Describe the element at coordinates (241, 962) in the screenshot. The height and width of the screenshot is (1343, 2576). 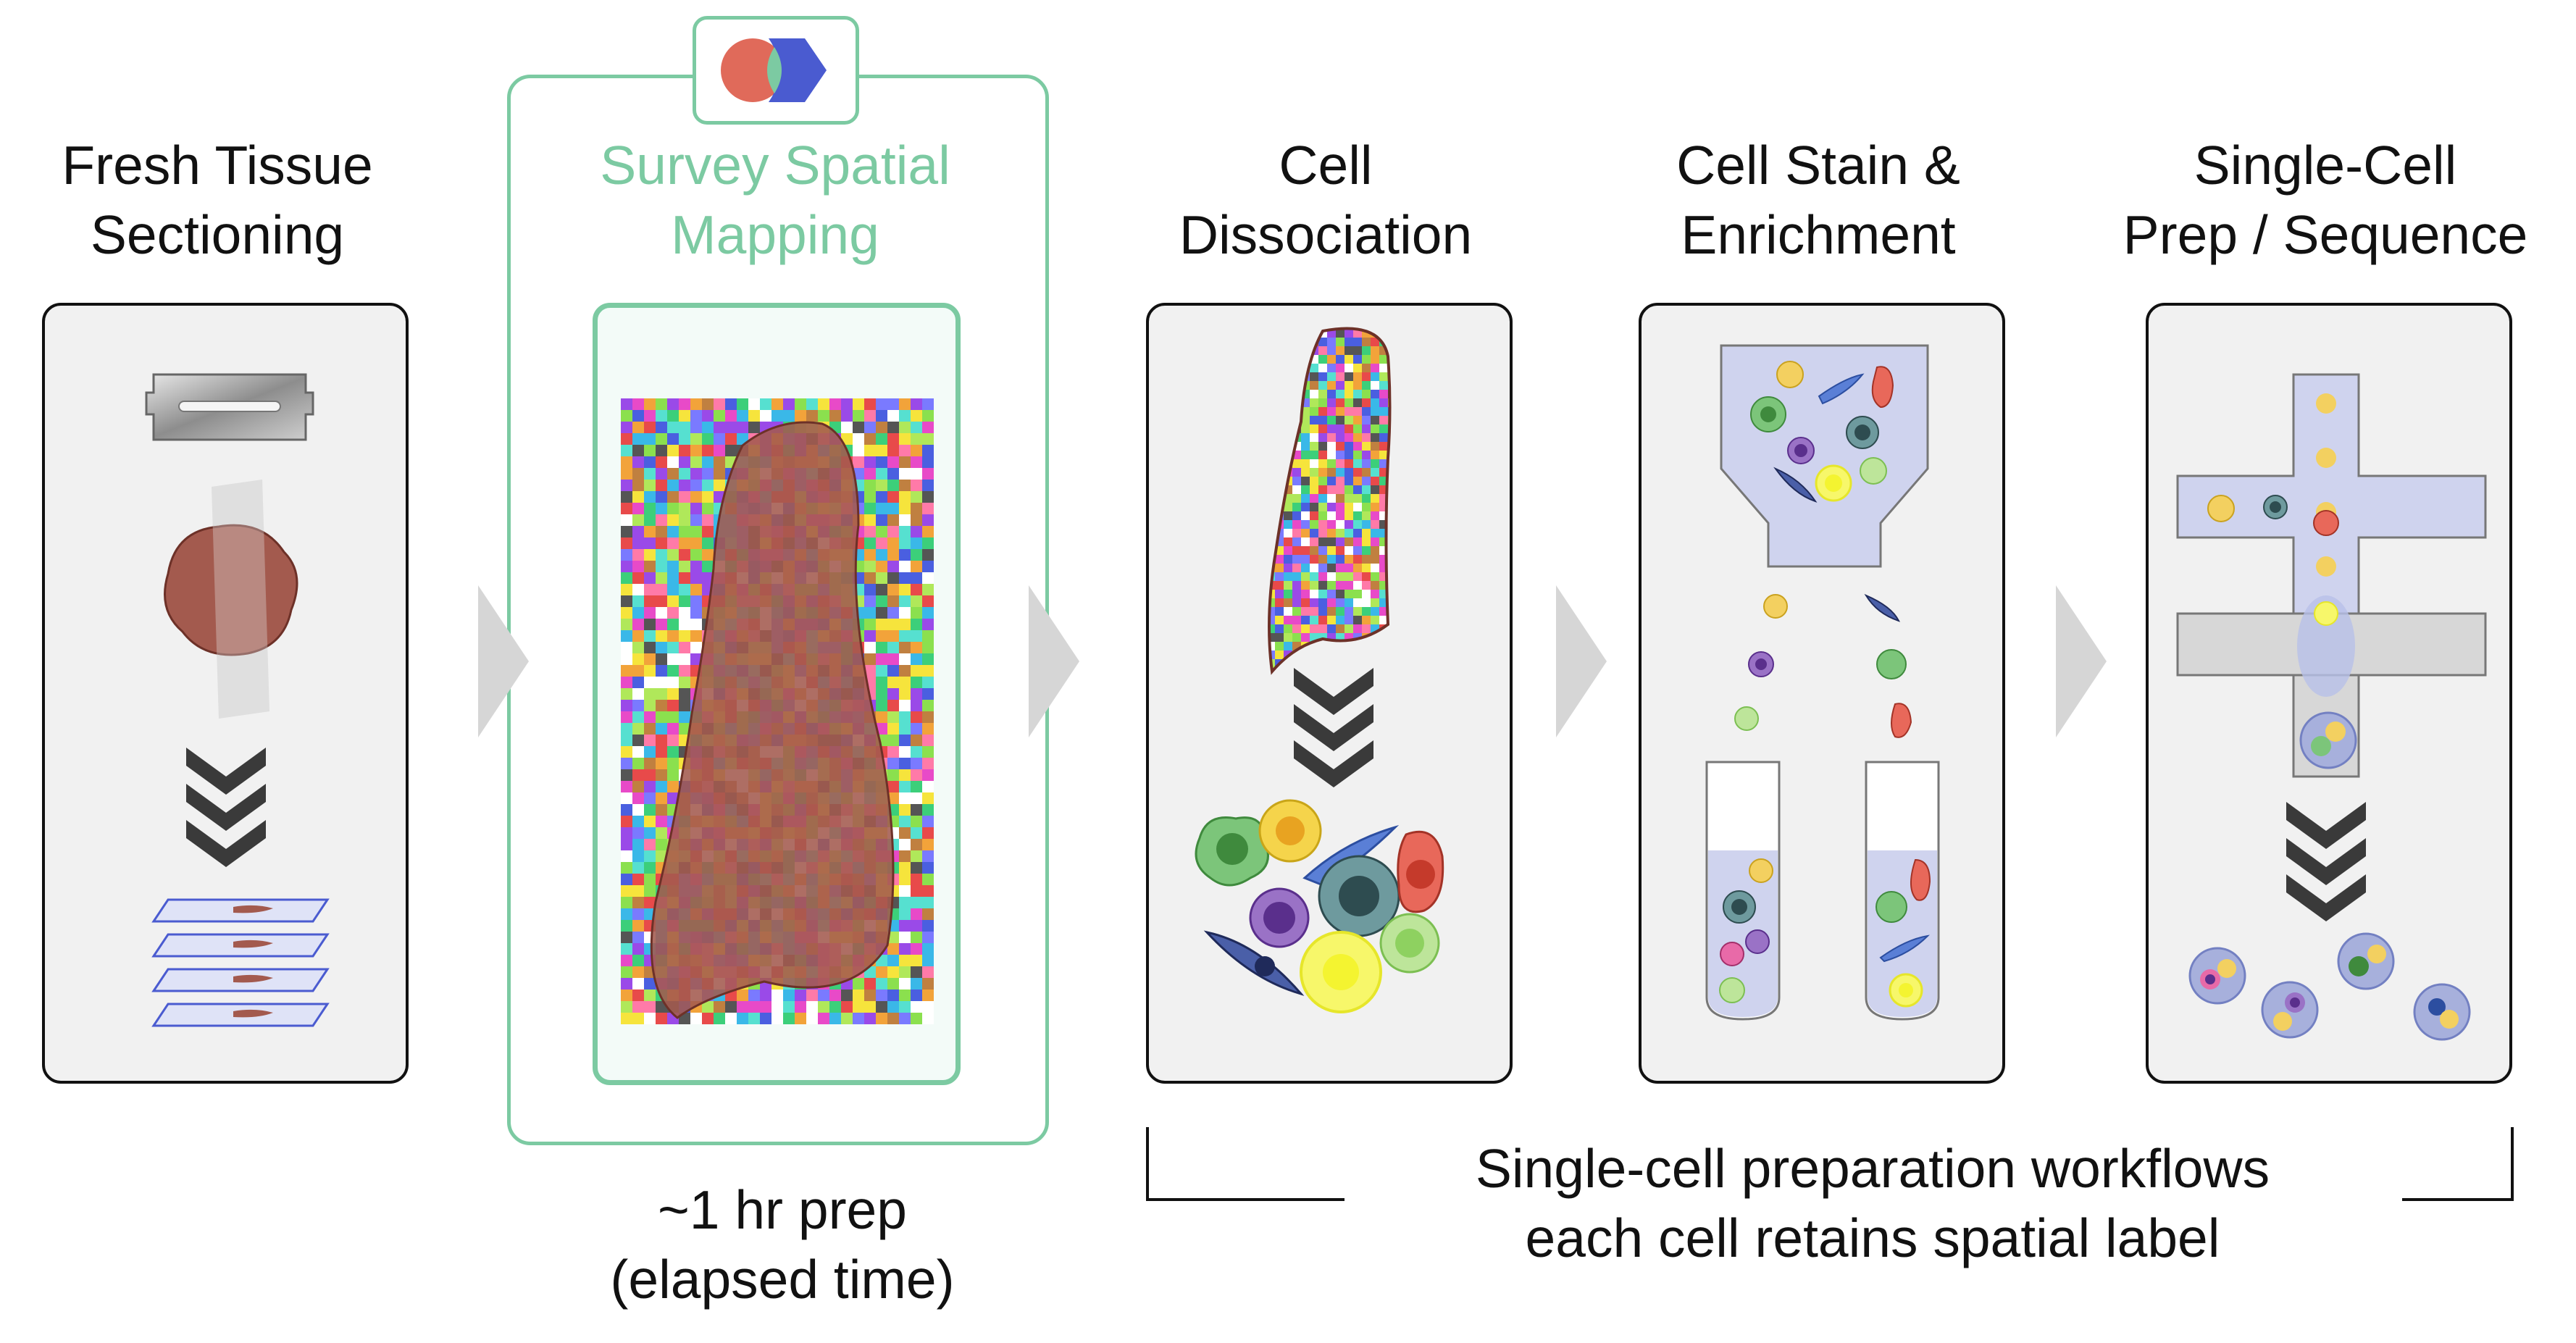
I see `slide-stack-icon` at that location.